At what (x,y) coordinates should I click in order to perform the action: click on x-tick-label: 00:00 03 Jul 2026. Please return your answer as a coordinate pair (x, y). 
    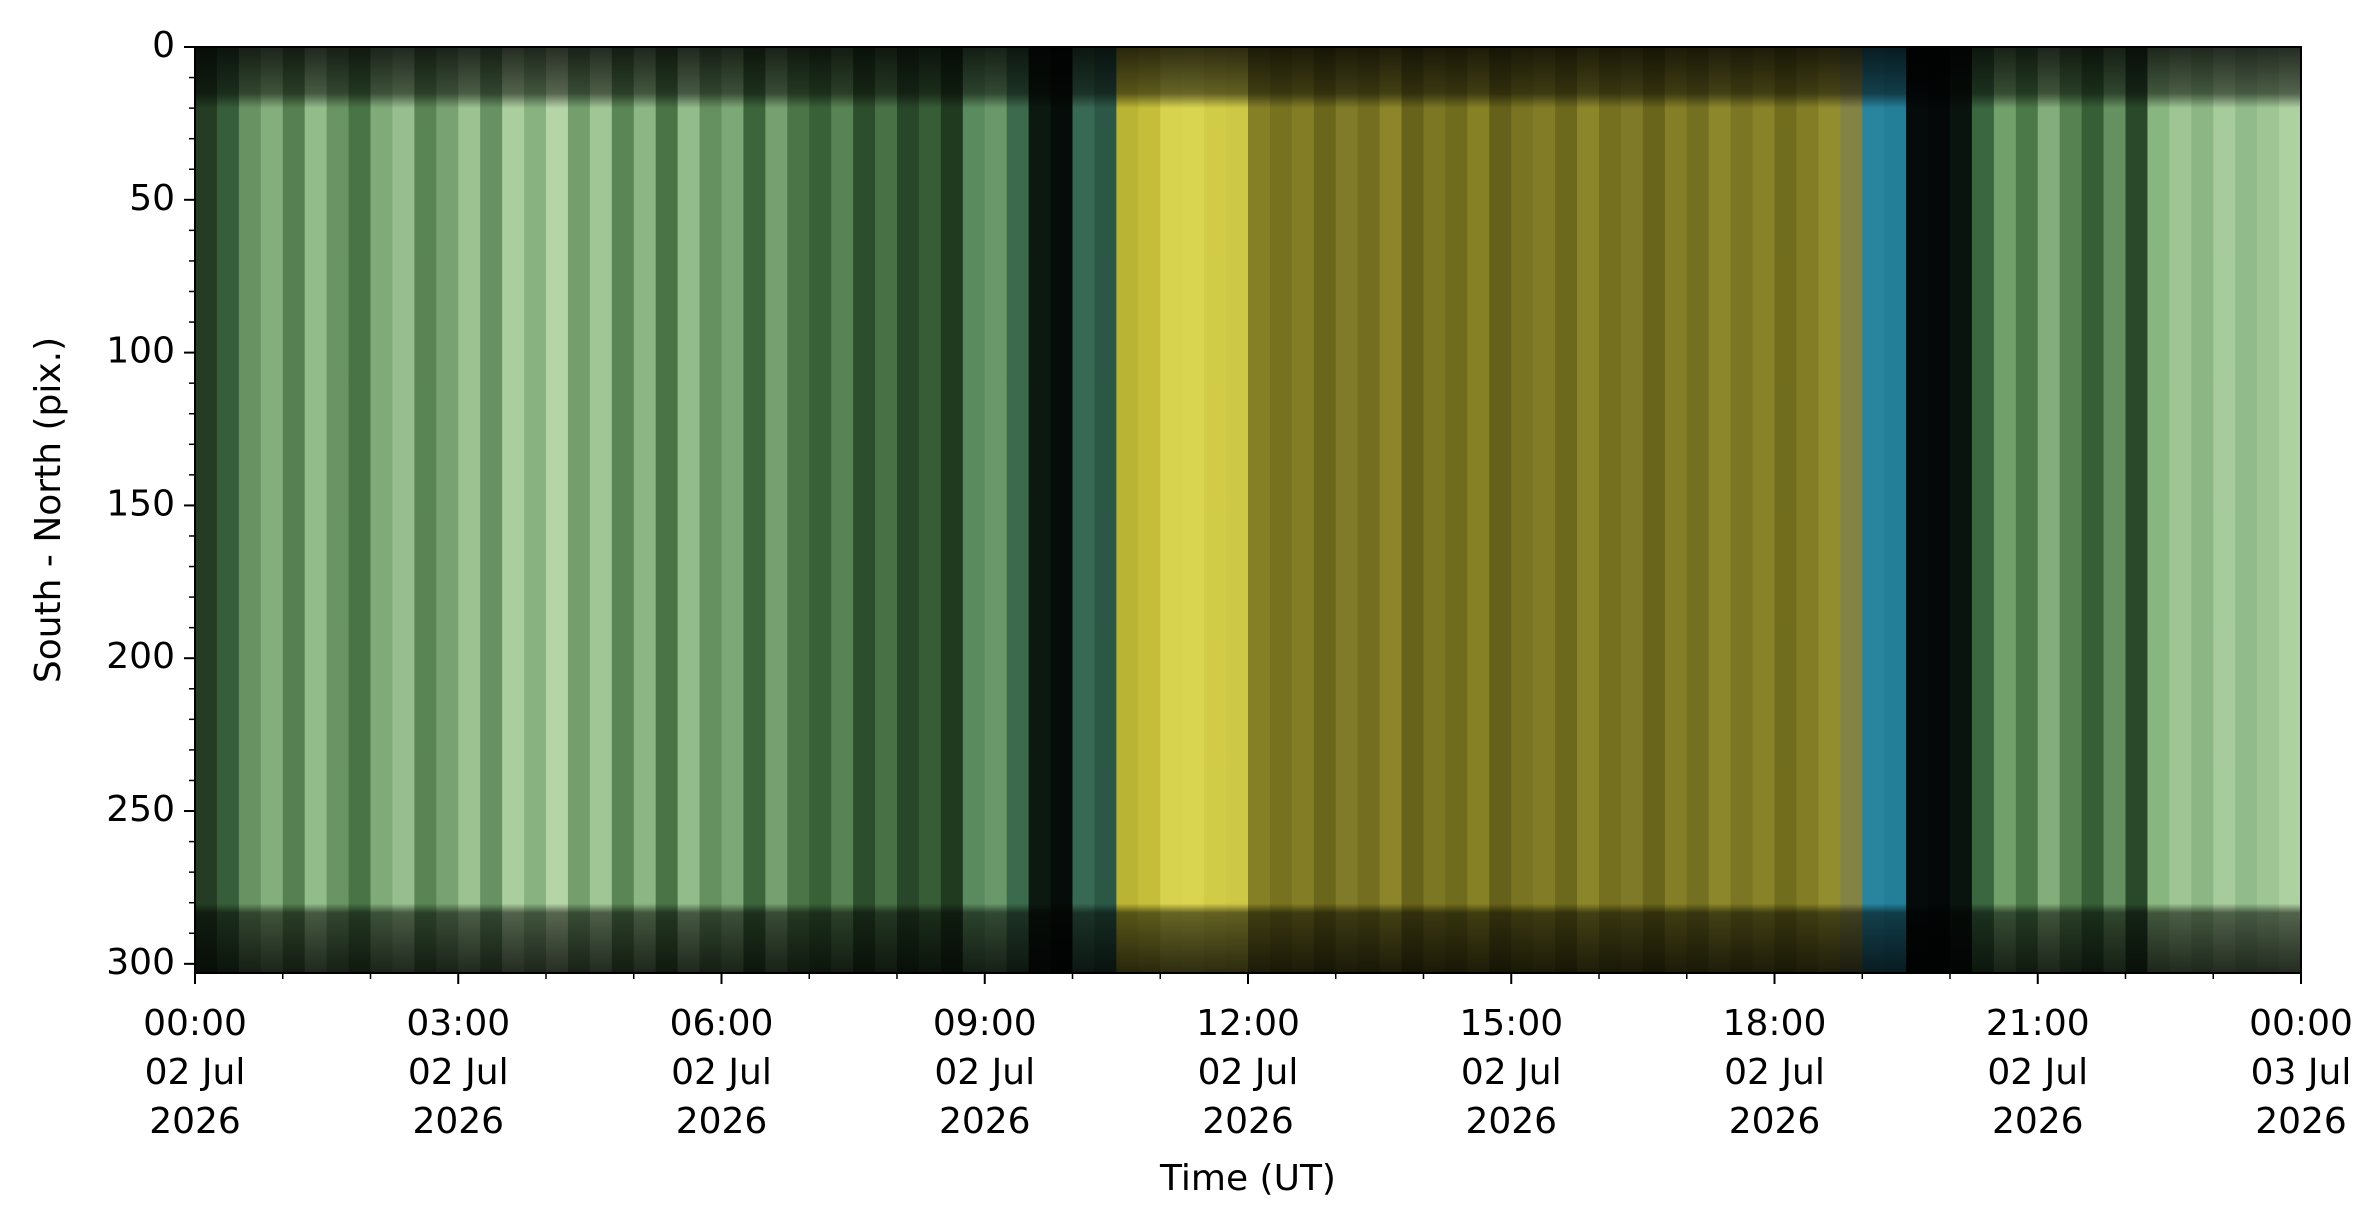
    Looking at the image, I should click on (2301, 1072).